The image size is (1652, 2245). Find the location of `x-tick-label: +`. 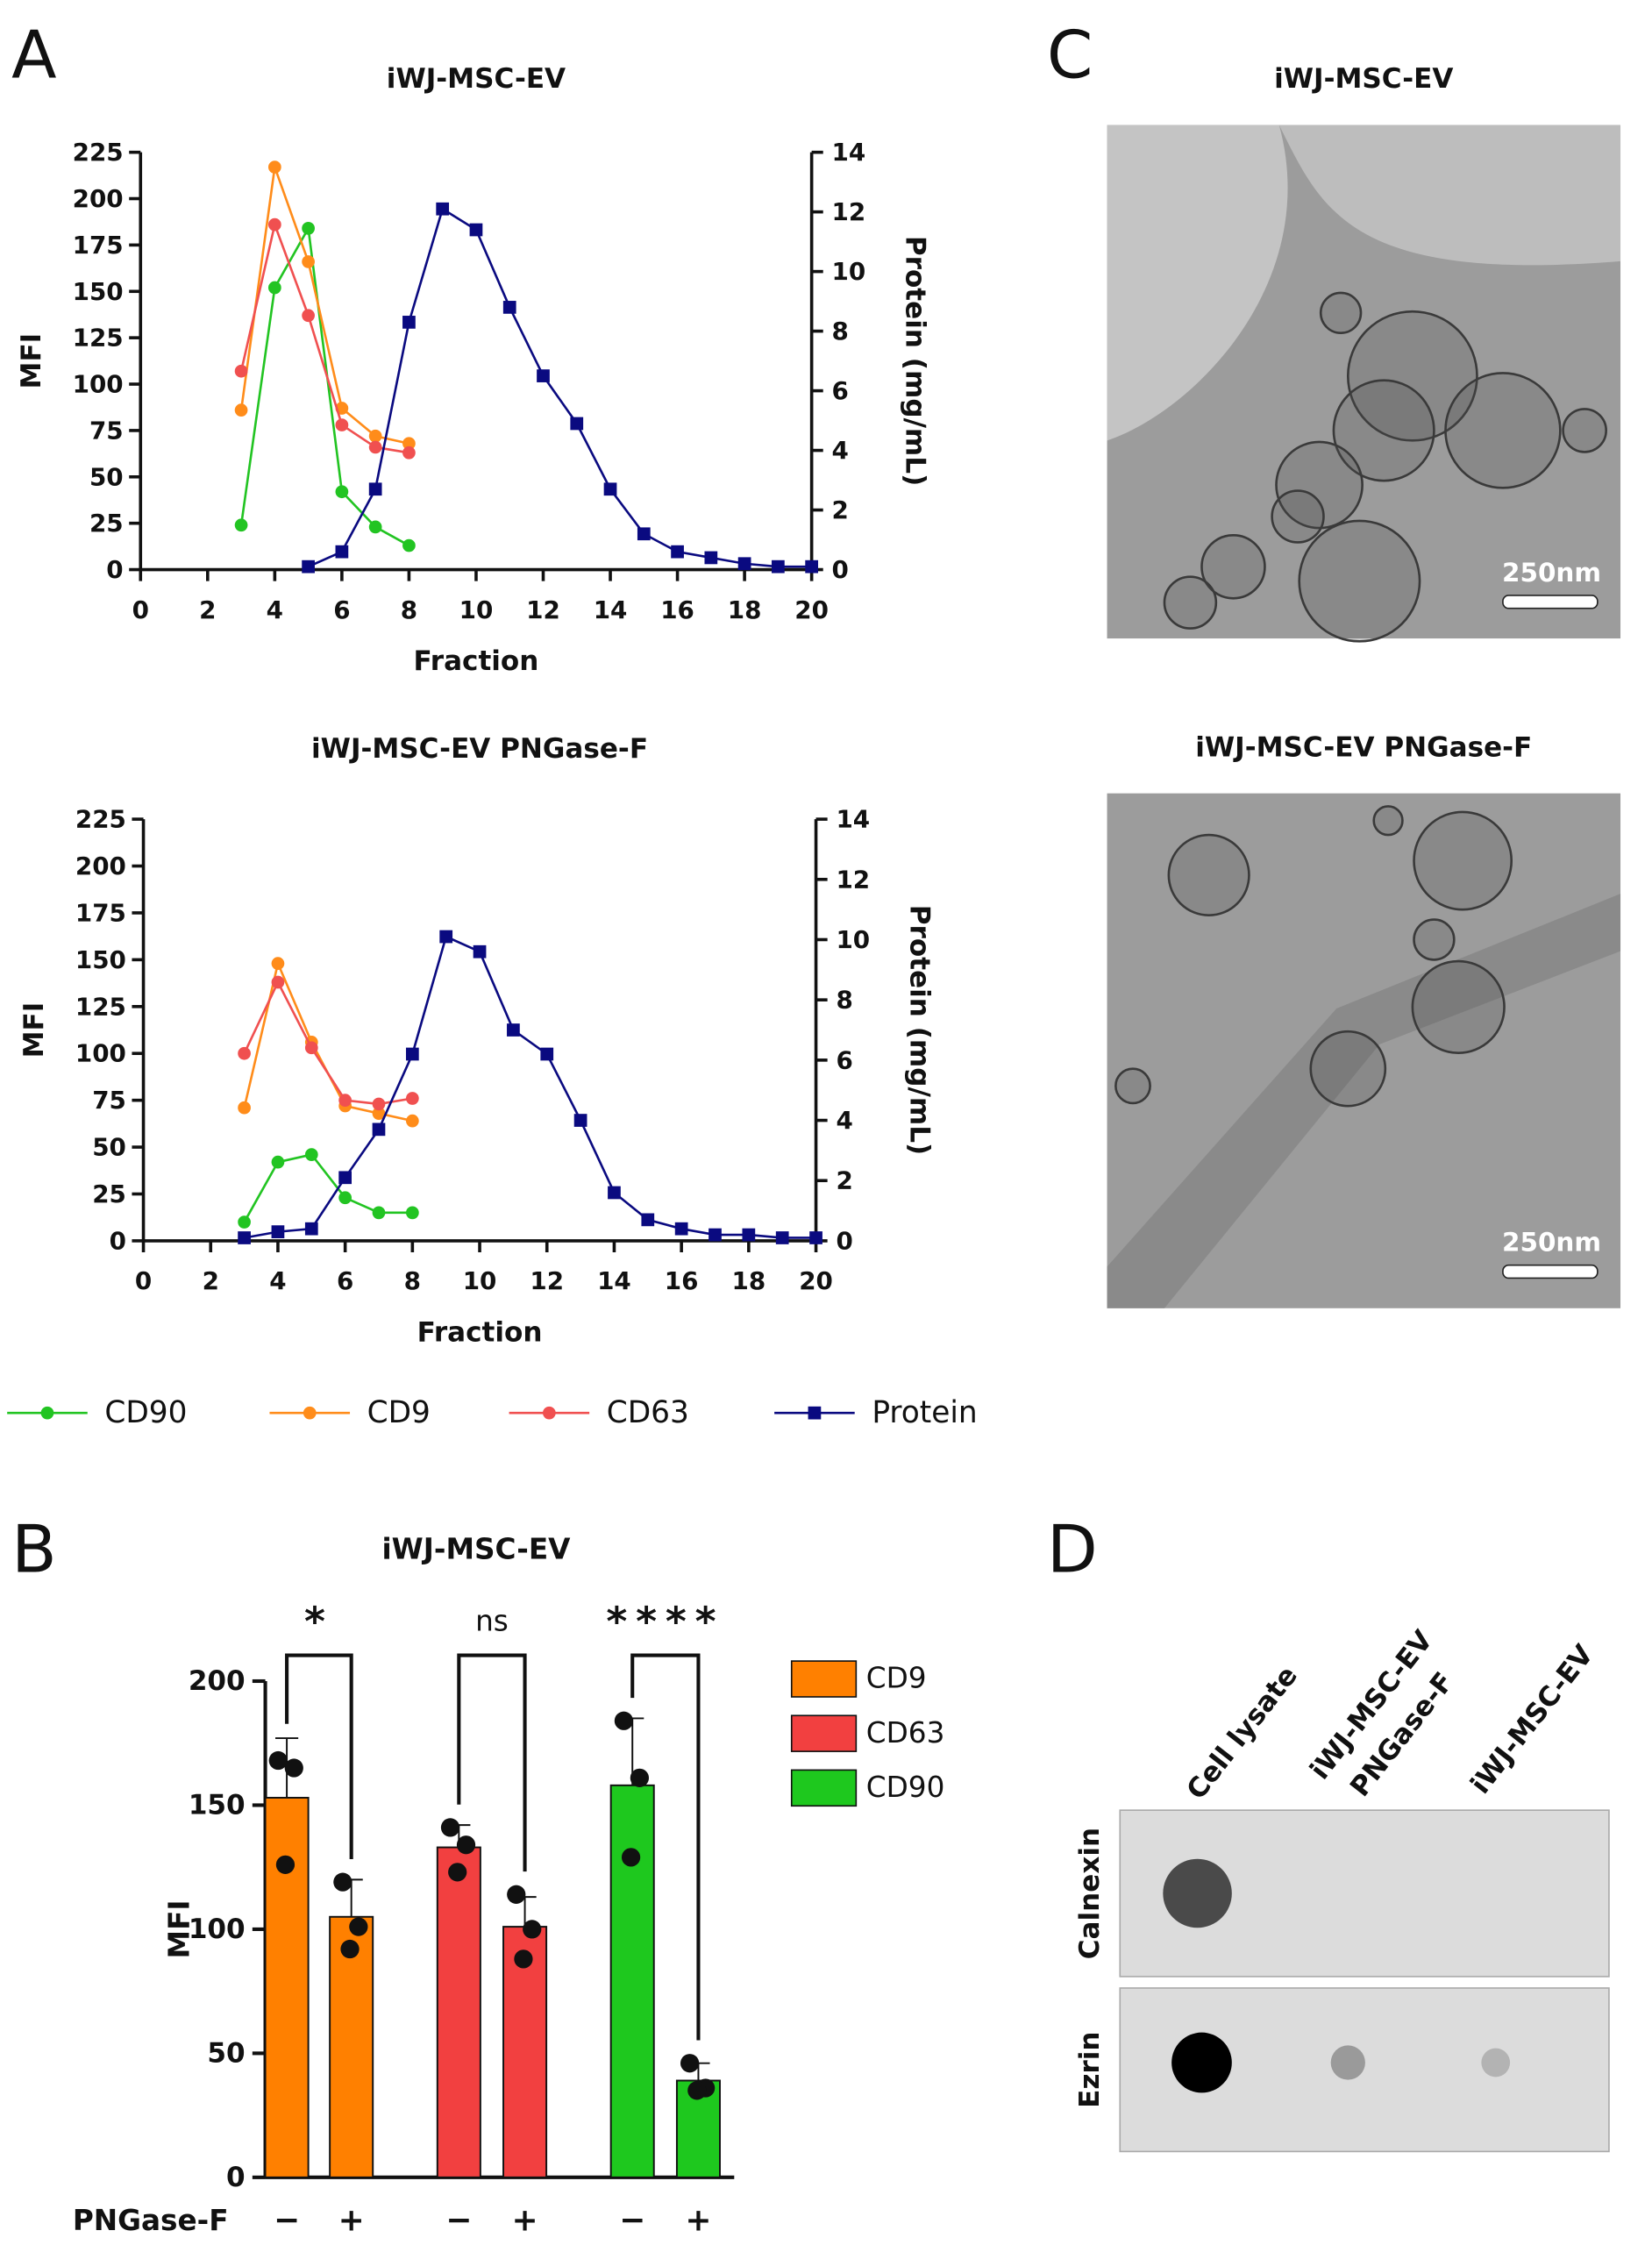

x-tick-label: + is located at coordinates (351, 2220).